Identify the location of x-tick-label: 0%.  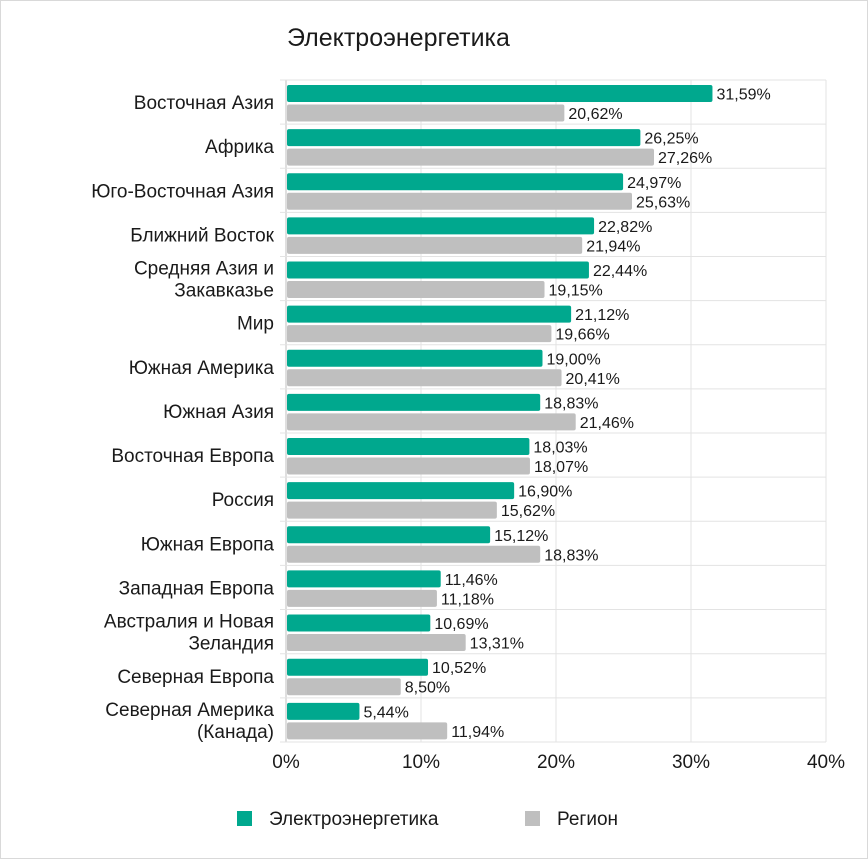
(286, 762).